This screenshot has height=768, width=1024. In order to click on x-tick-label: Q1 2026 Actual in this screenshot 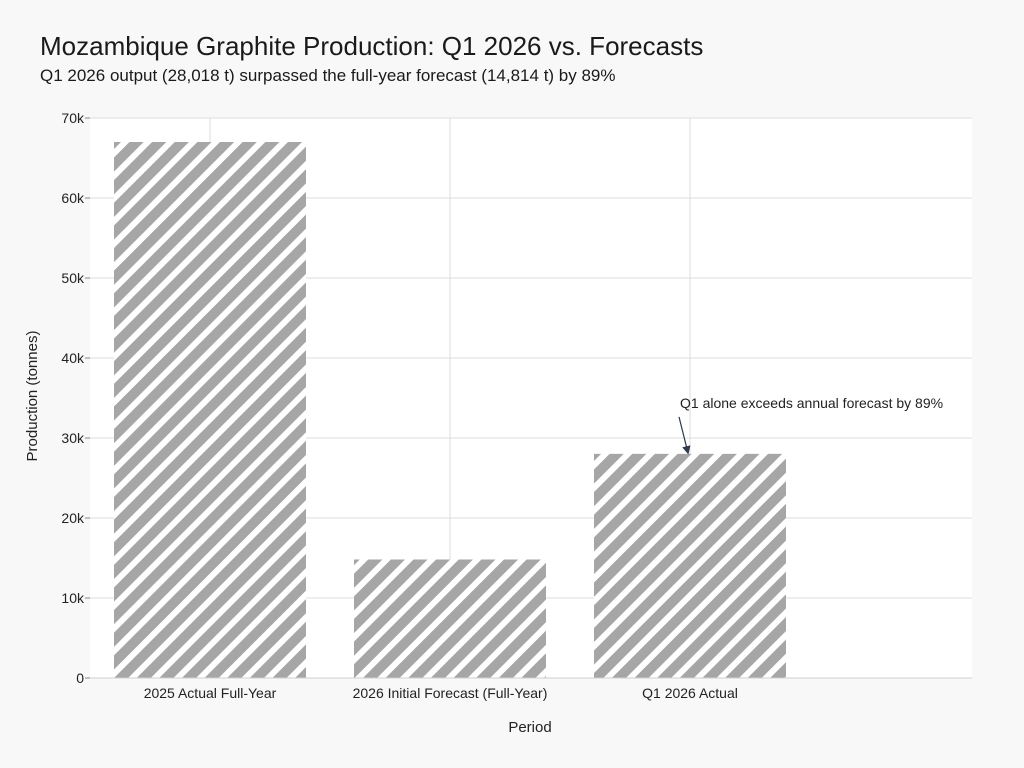, I will do `click(690, 693)`.